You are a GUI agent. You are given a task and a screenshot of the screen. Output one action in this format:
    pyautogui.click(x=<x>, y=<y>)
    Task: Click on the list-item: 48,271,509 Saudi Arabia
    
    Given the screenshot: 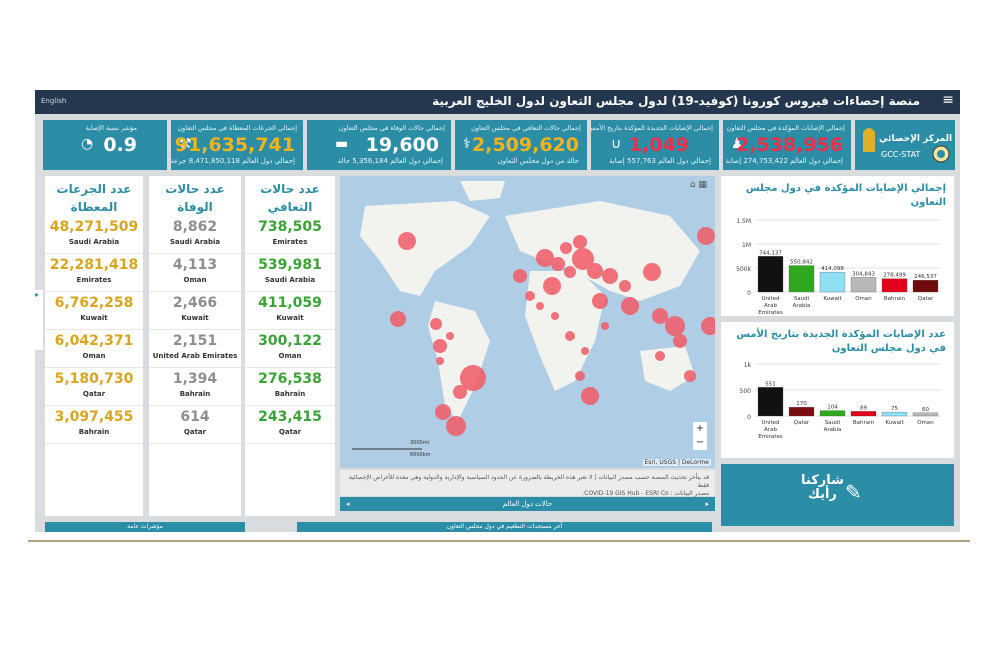 What is the action you would take?
    pyautogui.click(x=94, y=235)
    